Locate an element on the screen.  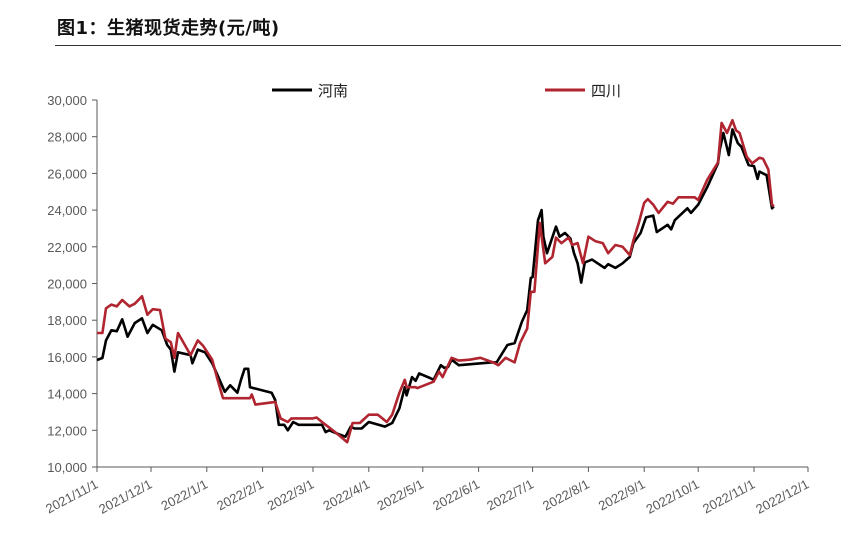
y-tick-label: 12,000 is located at coordinates (67, 430).